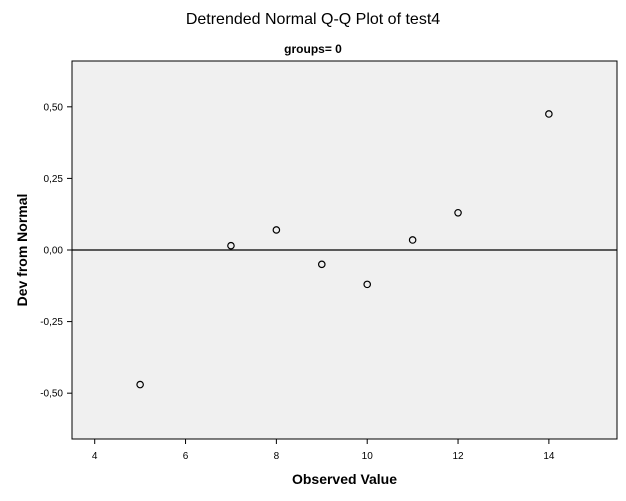 The image size is (626, 501). Describe the element at coordinates (323, 450) in the screenshot. I see `x-axis-ticks: 4 6 8 10 12 14` at that location.